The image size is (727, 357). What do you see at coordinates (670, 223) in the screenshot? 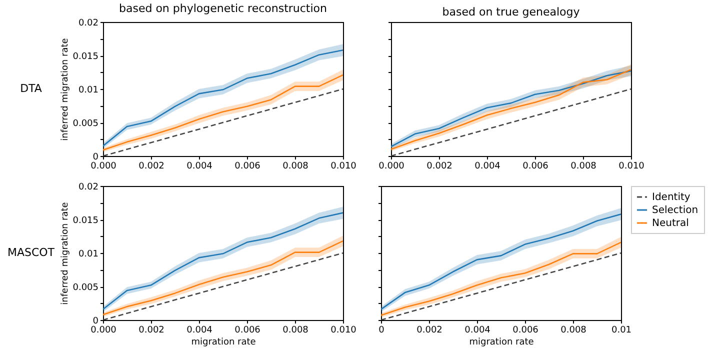
I see `legend-label: Neutral` at bounding box center [670, 223].